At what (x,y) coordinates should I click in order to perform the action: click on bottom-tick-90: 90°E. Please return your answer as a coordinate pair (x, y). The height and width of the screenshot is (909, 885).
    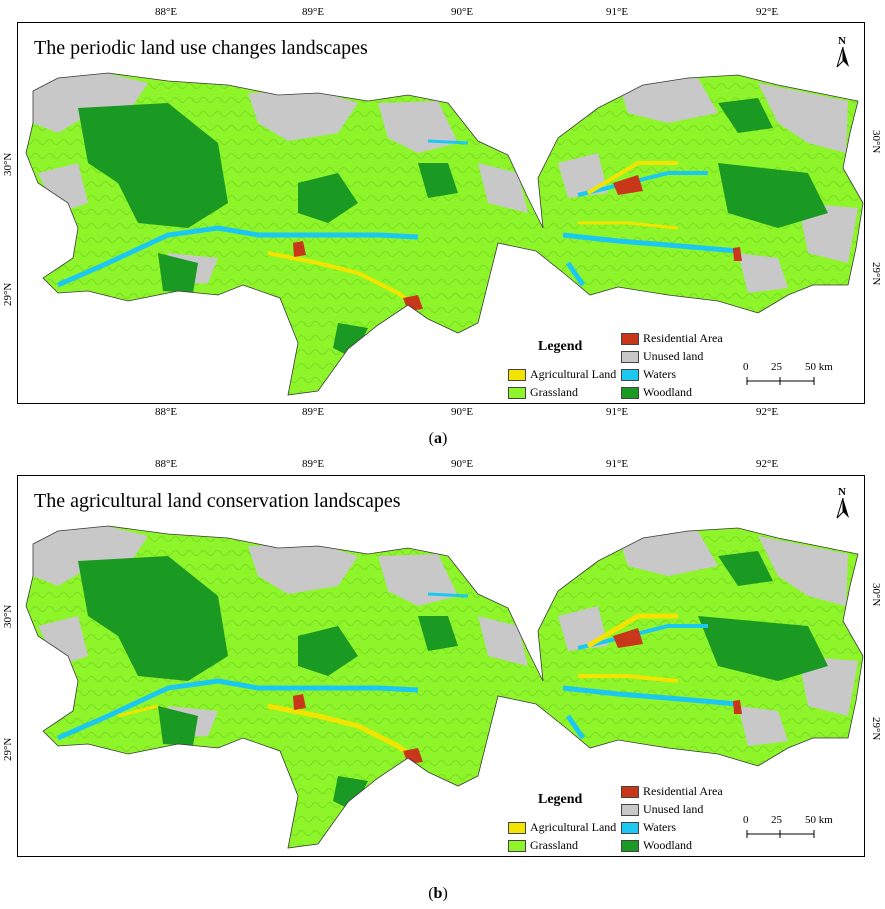
    Looking at the image, I should click on (462, 412).